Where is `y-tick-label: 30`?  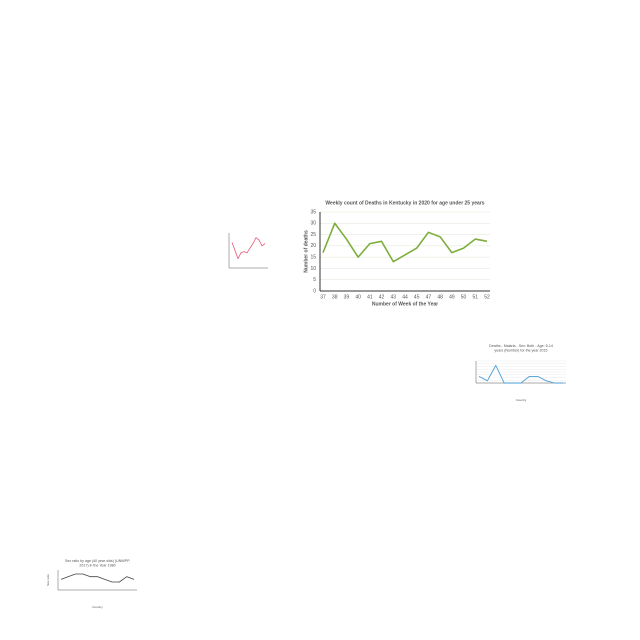 y-tick-label: 30 is located at coordinates (313, 224).